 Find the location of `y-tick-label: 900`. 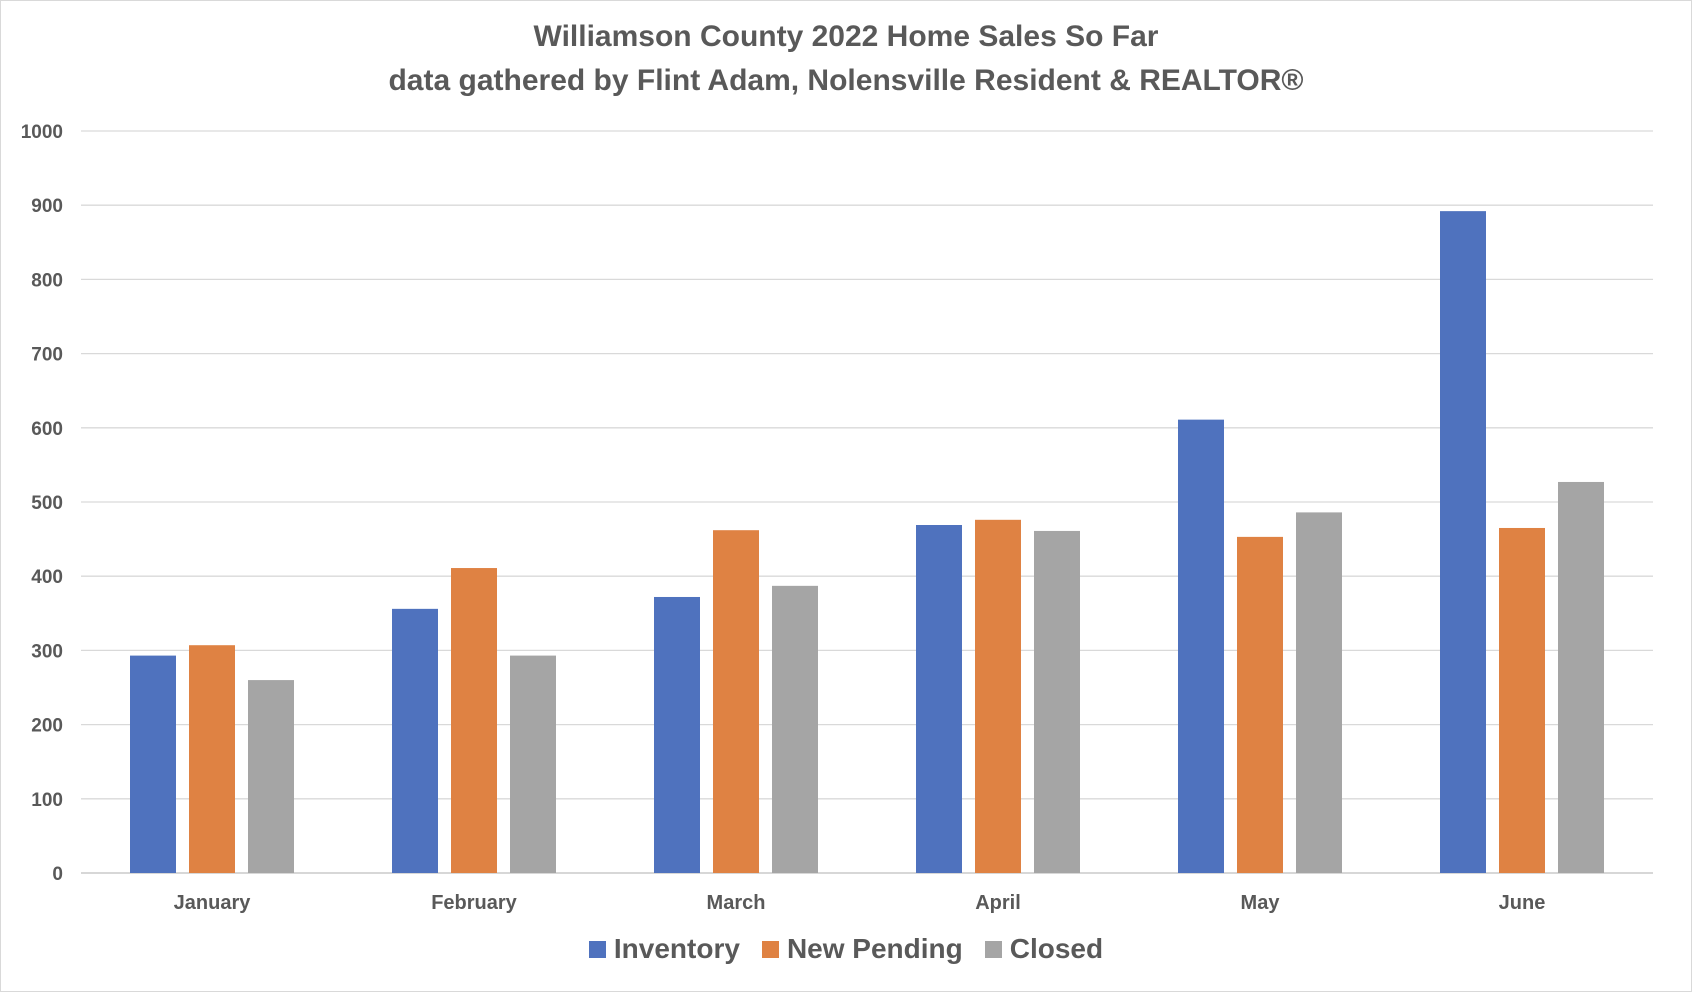

y-tick-label: 900 is located at coordinates (47, 206).